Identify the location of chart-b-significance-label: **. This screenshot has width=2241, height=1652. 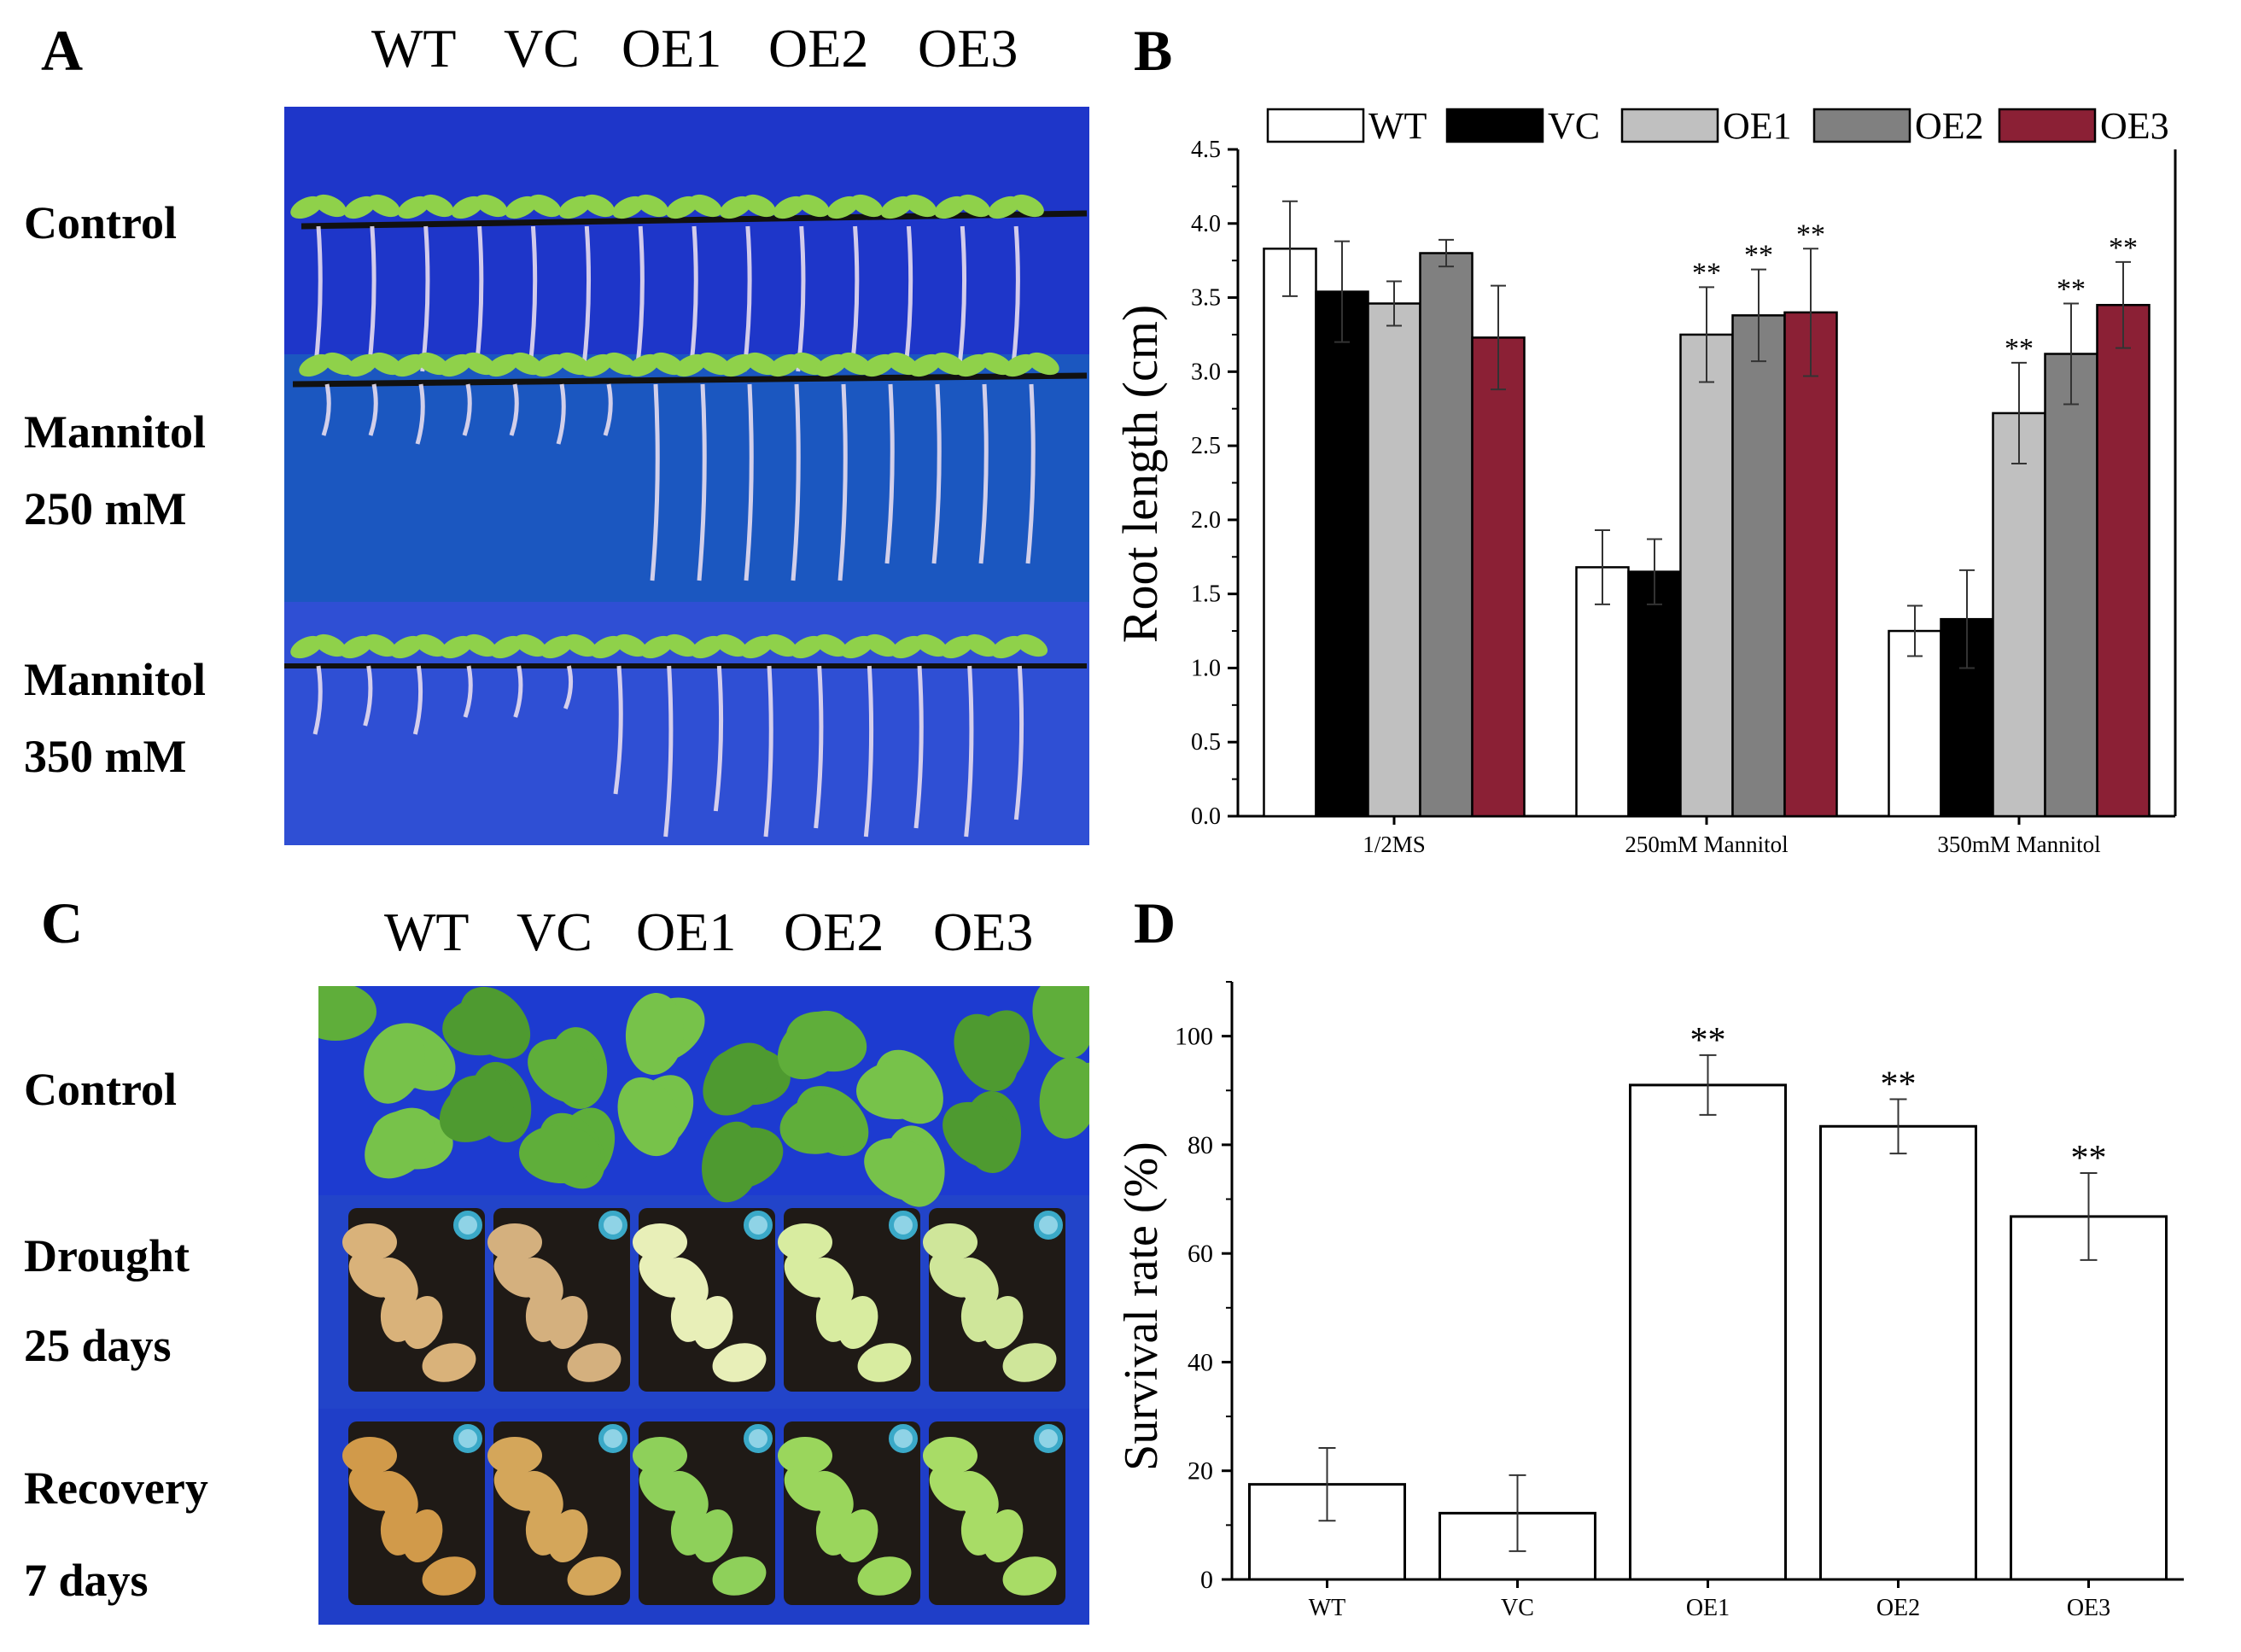
(1810, 234).